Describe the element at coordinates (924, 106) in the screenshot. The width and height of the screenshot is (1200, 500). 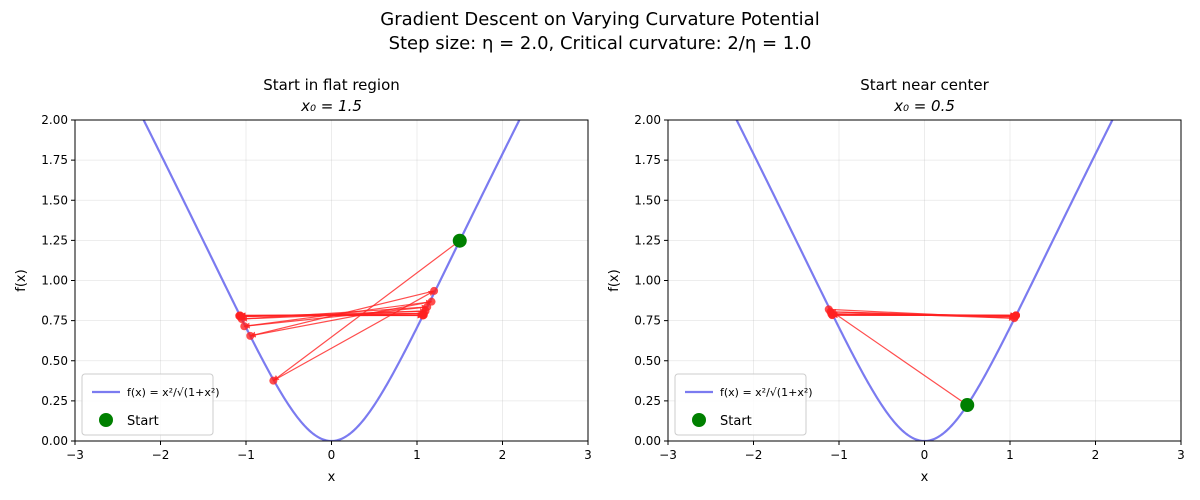
I see `panel-subtitle: x₀ = 0.5` at that location.